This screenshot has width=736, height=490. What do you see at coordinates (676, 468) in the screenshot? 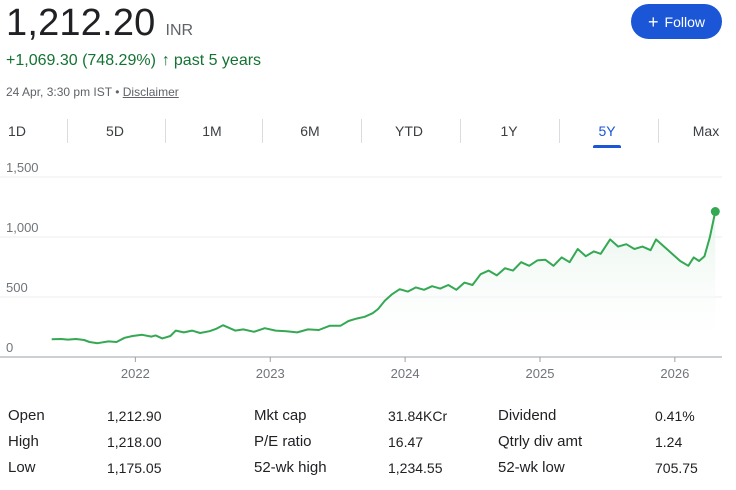
I see `stat-value: 705.75` at bounding box center [676, 468].